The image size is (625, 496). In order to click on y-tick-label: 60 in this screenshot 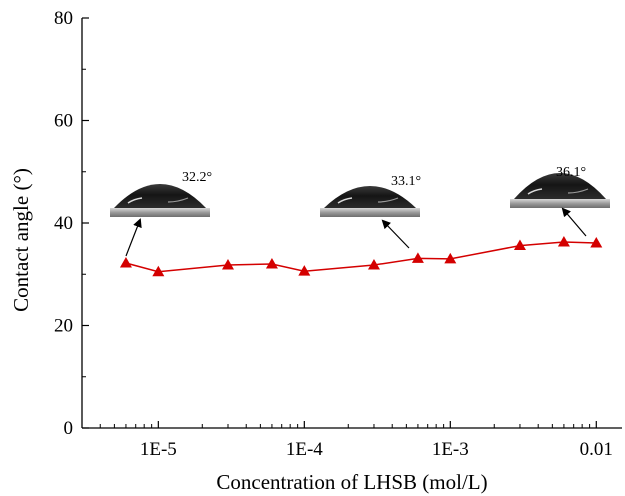, I will do `click(63, 121)`.